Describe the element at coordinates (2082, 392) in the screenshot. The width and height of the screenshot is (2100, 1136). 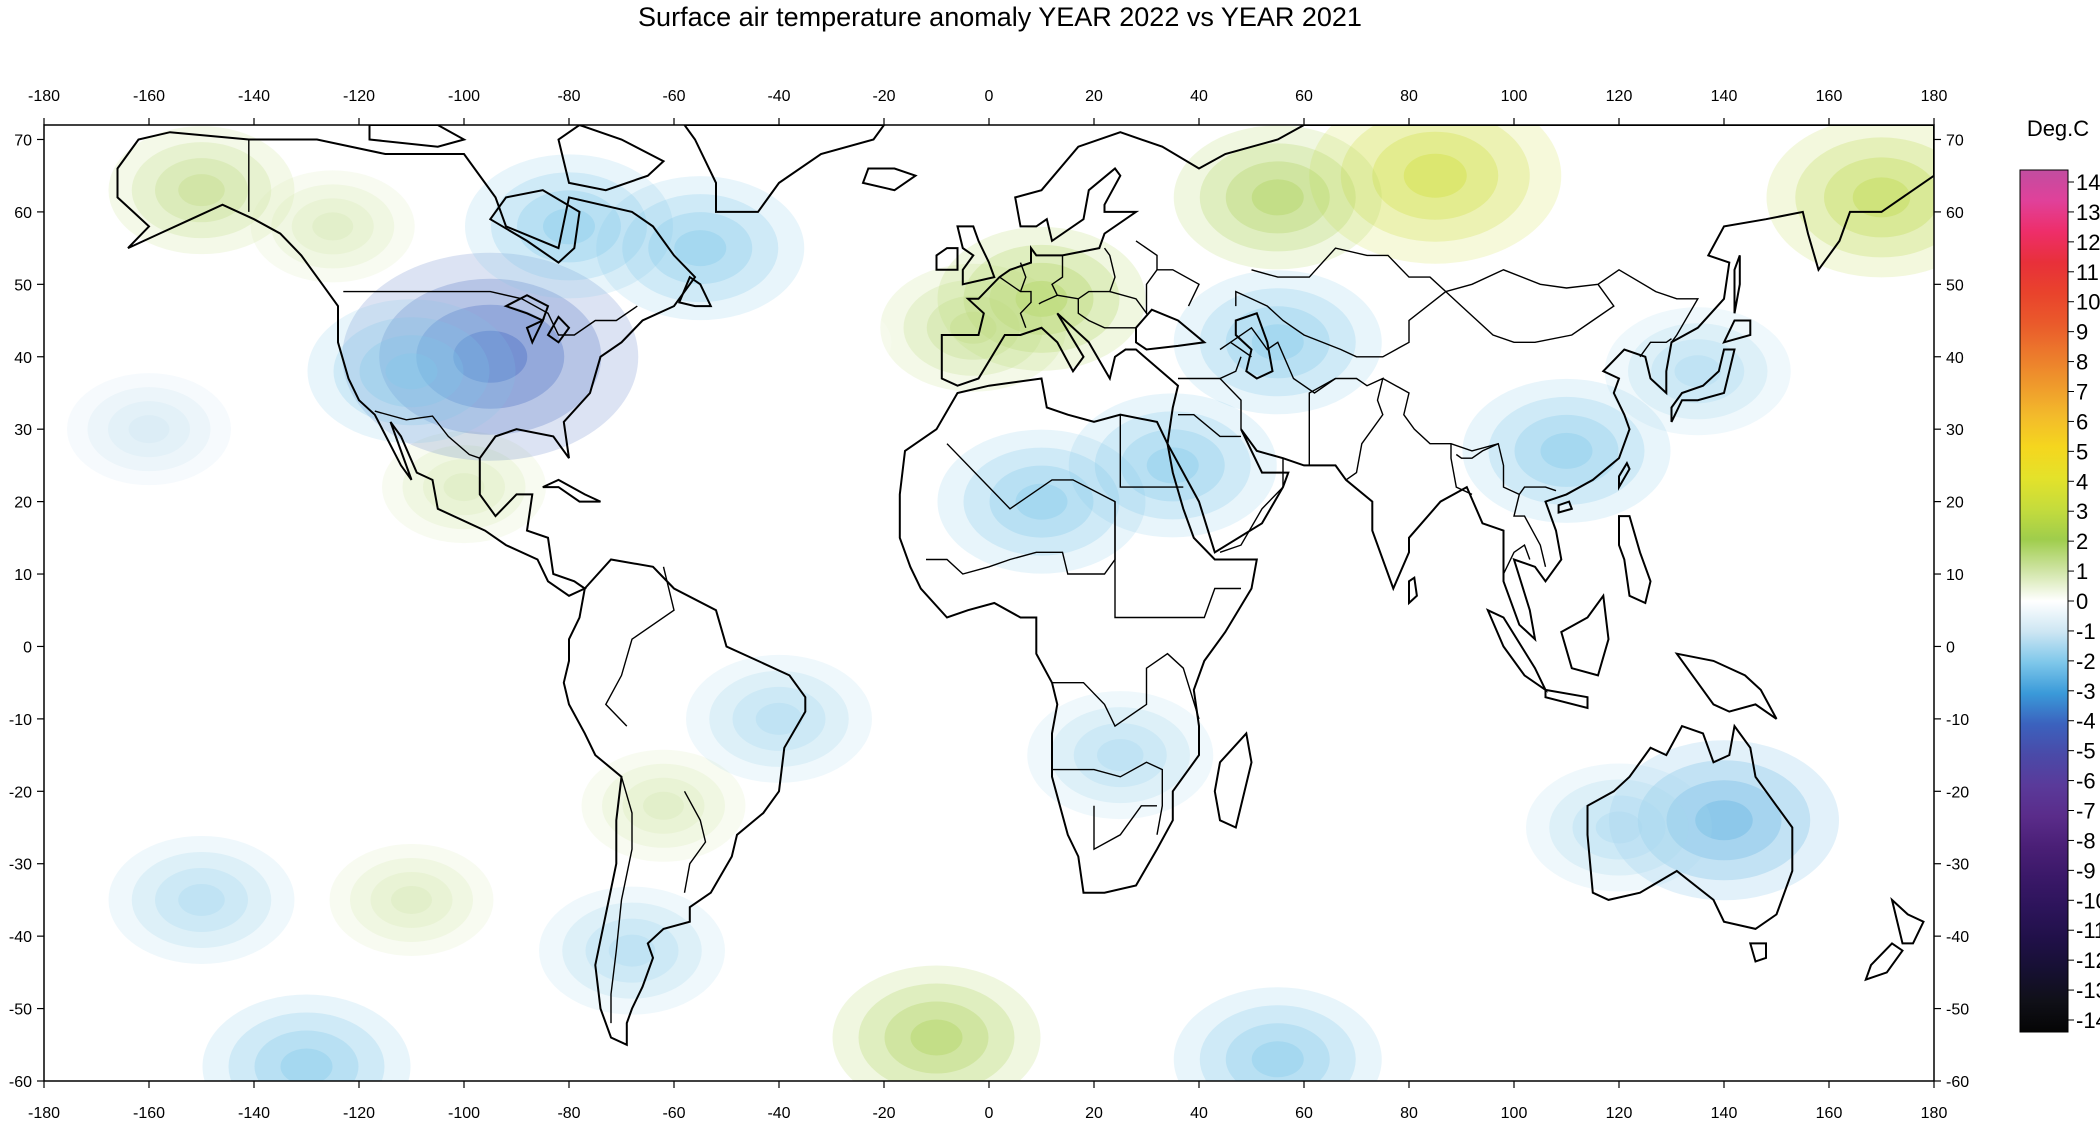
I see `colorbar-tick-label: 7` at that location.